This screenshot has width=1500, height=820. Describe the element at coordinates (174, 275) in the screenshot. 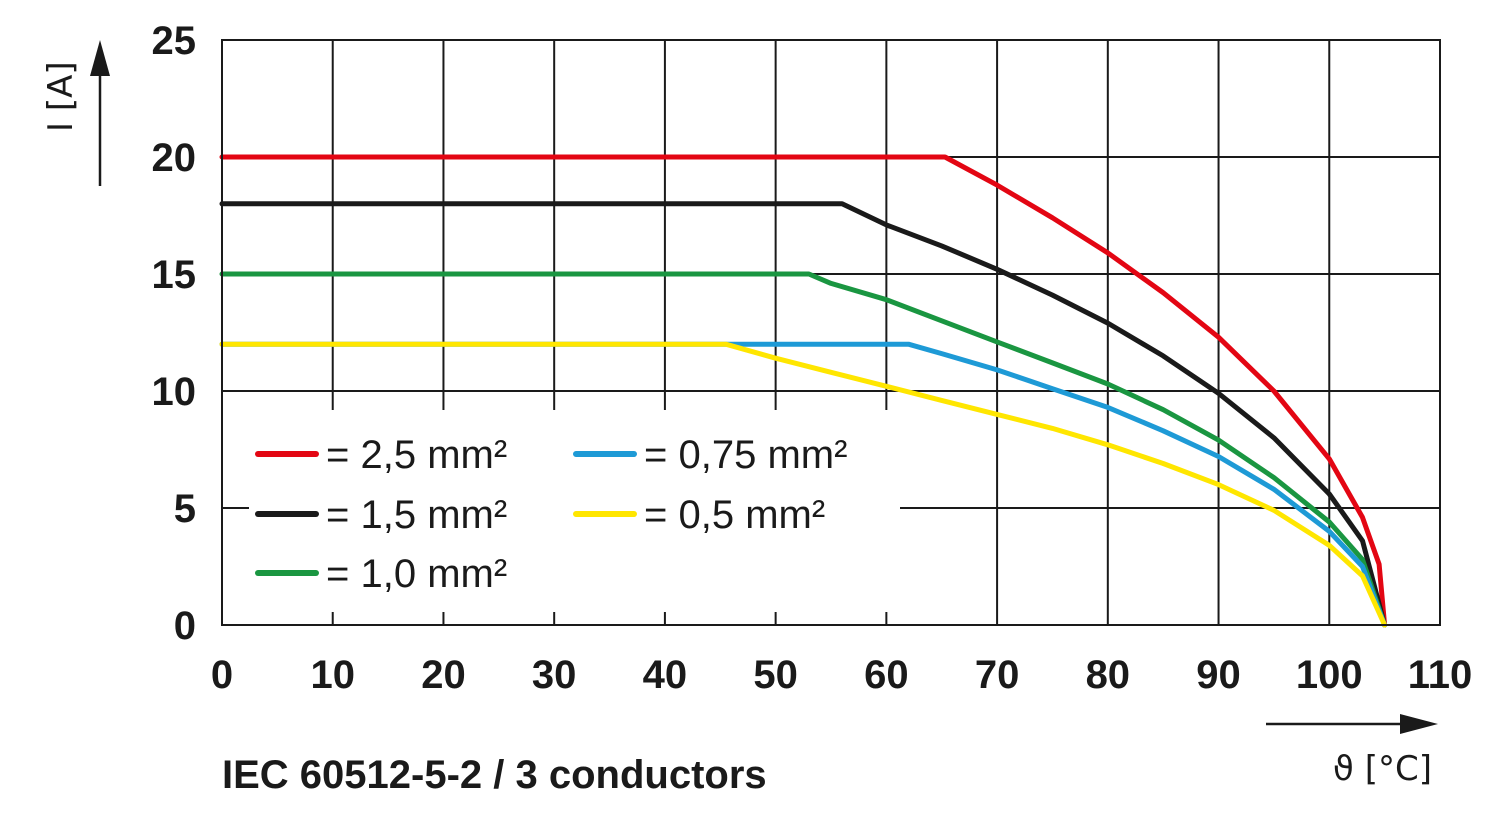

I see `y-tick-label: 15` at that location.